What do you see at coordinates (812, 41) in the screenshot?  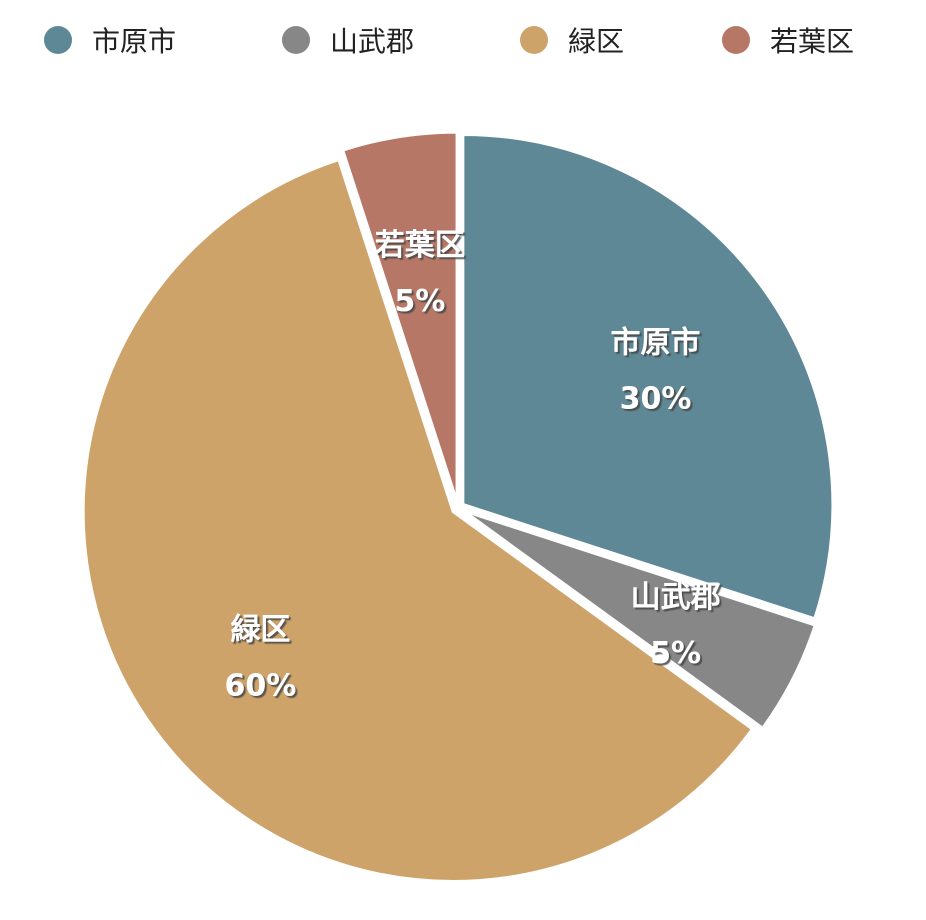 I see `legend-label: 若葉区` at bounding box center [812, 41].